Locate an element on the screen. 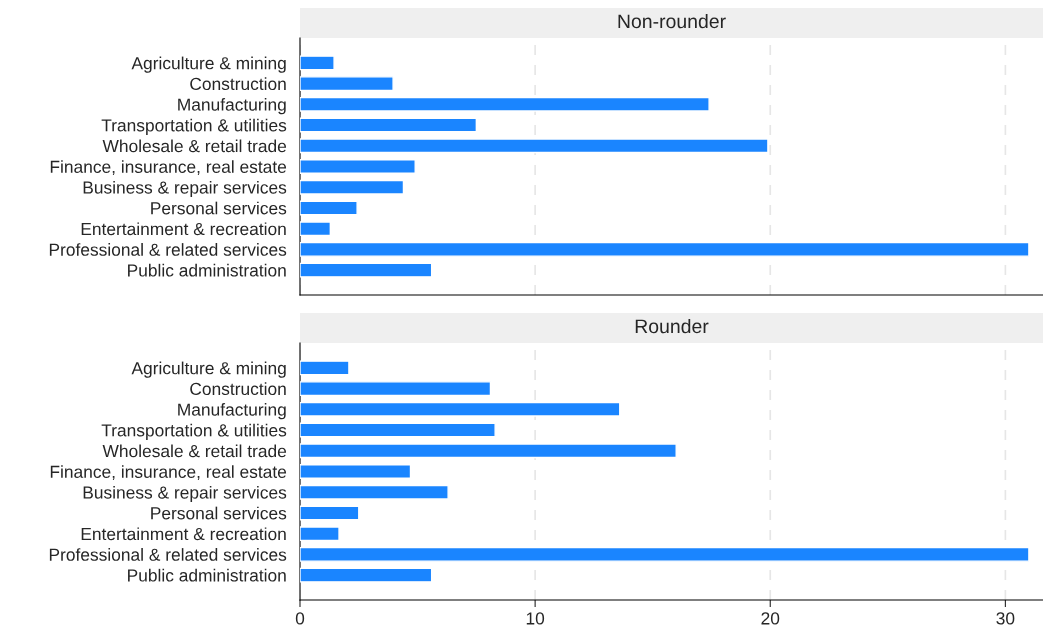  x-tick-label: 10 is located at coordinates (535, 618).